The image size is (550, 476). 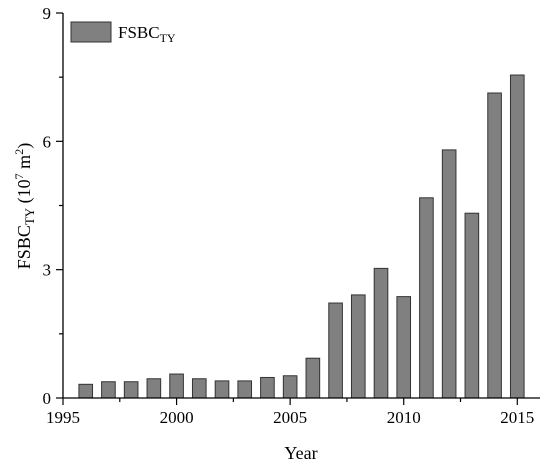 What do you see at coordinates (199, 388) in the screenshot?
I see `bar-2001` at bounding box center [199, 388].